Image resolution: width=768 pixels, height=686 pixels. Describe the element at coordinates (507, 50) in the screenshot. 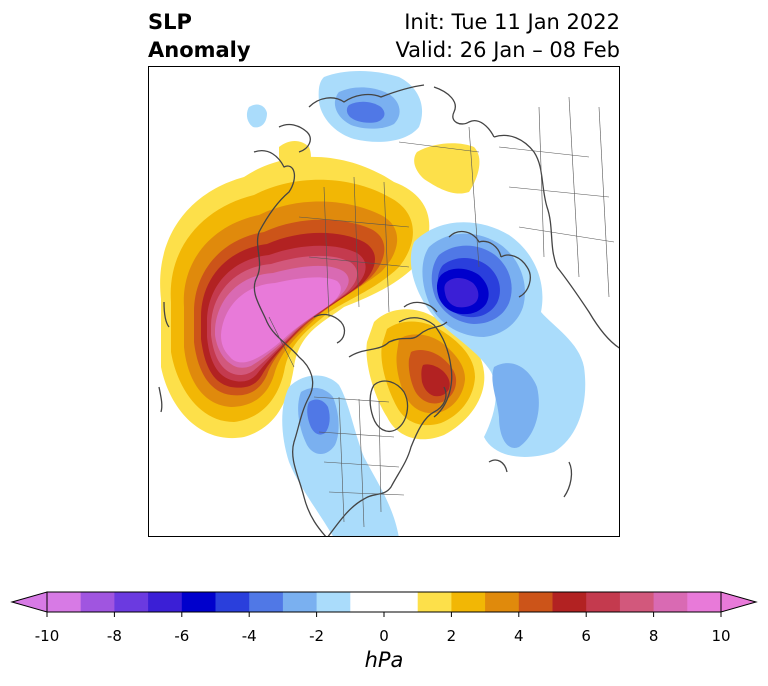

I see `valid-range: Valid: 26 Jan – 08 Feb` at that location.